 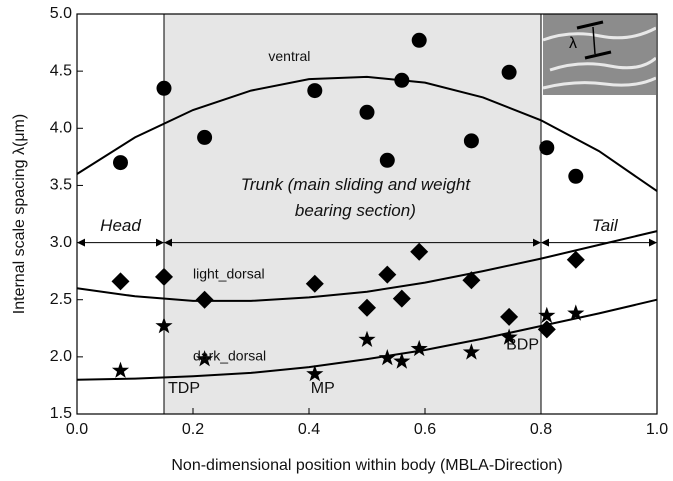 I want to click on tail-label: Tail, so click(x=605, y=225).